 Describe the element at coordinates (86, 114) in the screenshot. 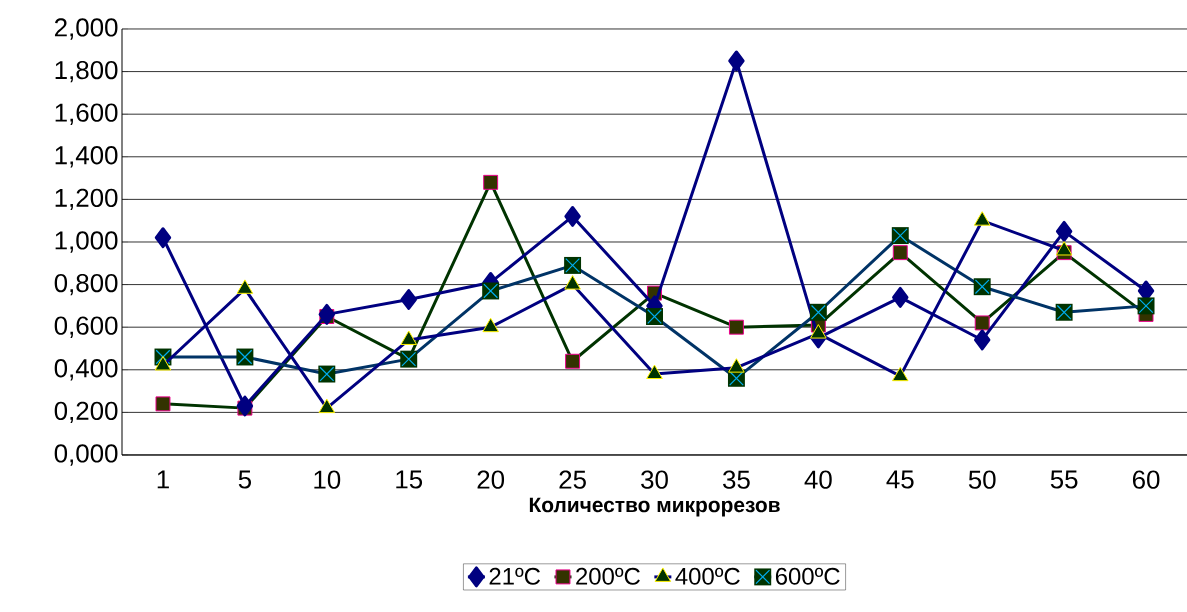

I see `y-tick-label: 1,600` at that location.